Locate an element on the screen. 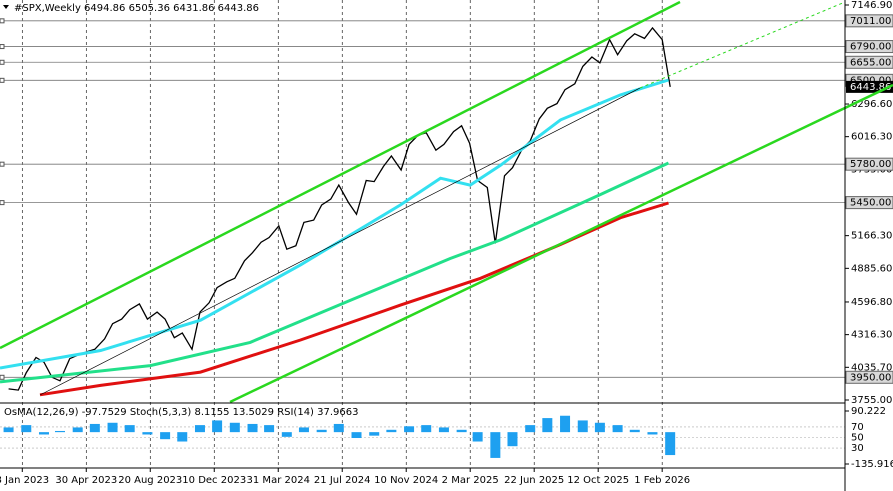  level-label: 6655.00 is located at coordinates (870, 62).